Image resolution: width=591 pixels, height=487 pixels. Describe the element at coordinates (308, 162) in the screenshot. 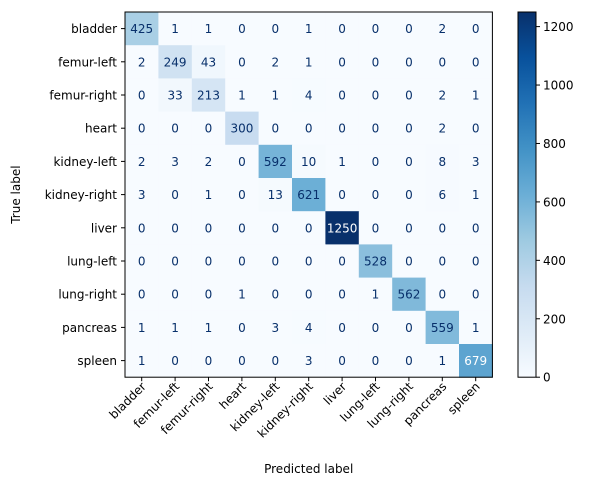

I see `cell-value: 10` at that location.